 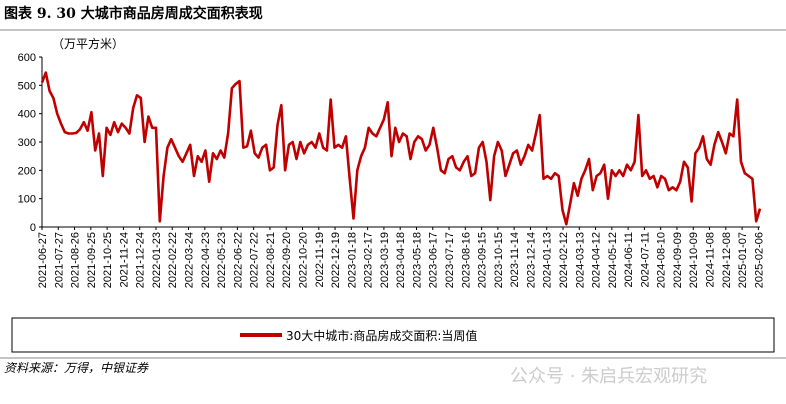 What do you see at coordinates (548, 260) in the screenshot?
I see `x-tick-label: 2024-01-13` at bounding box center [548, 260].